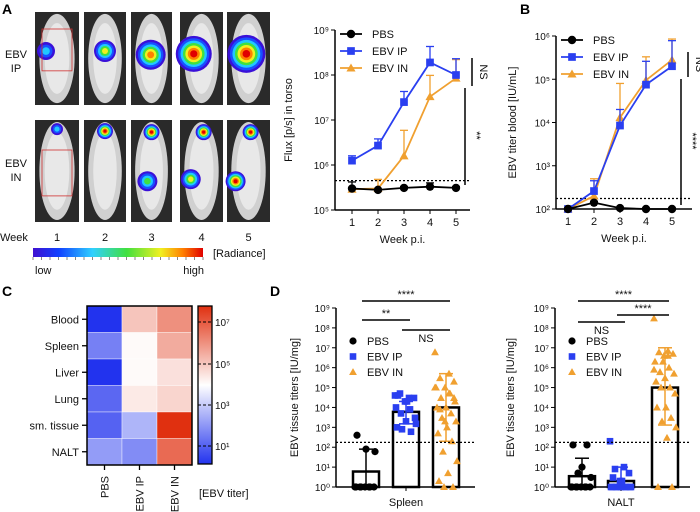 The width and height of the screenshot is (700, 512). What do you see at coordinates (542, 124) in the screenshot?
I see `y-tick-label: 10⁴` at bounding box center [542, 124].